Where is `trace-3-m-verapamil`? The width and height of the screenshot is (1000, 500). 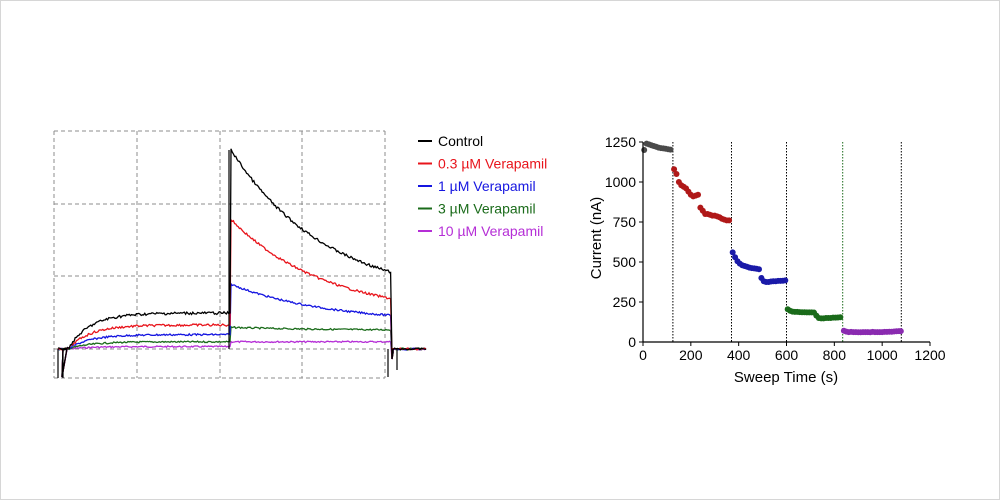 trace-3-m-verapamil is located at coordinates (242, 351).